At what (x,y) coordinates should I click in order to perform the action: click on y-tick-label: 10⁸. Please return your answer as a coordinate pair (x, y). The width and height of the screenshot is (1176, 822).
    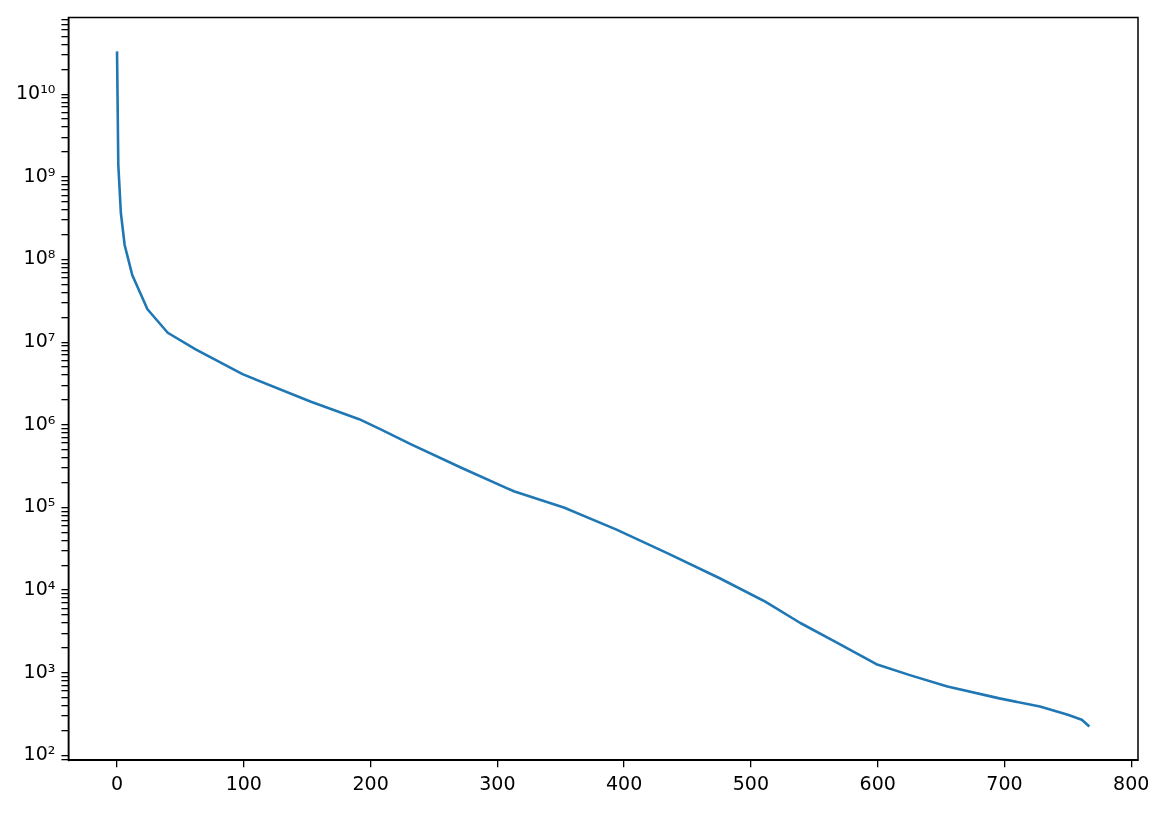
    Looking at the image, I should click on (39, 257).